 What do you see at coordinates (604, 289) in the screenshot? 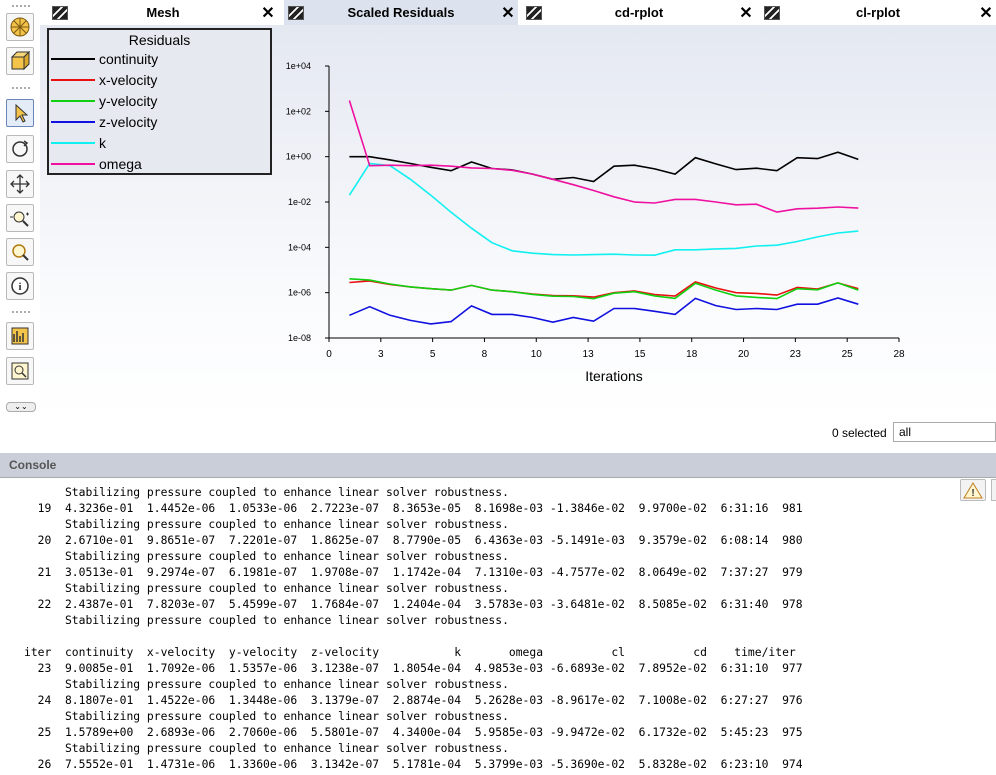
I see `series-line-y-velocity` at bounding box center [604, 289].